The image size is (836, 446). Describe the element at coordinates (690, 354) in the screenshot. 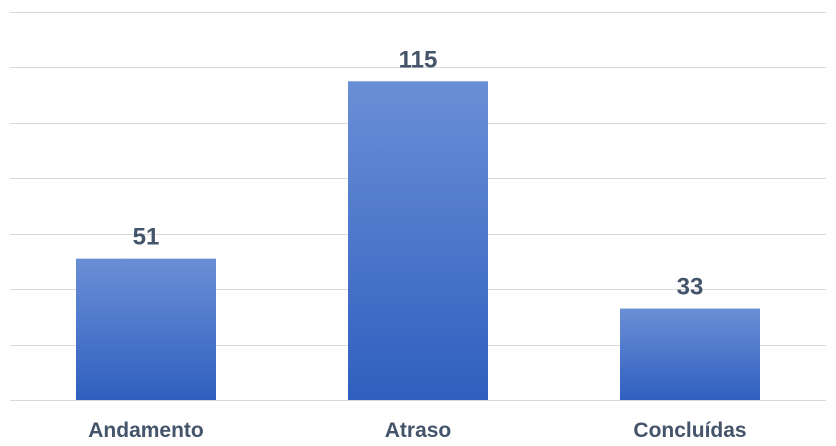

I see `bar-concluídas` at that location.